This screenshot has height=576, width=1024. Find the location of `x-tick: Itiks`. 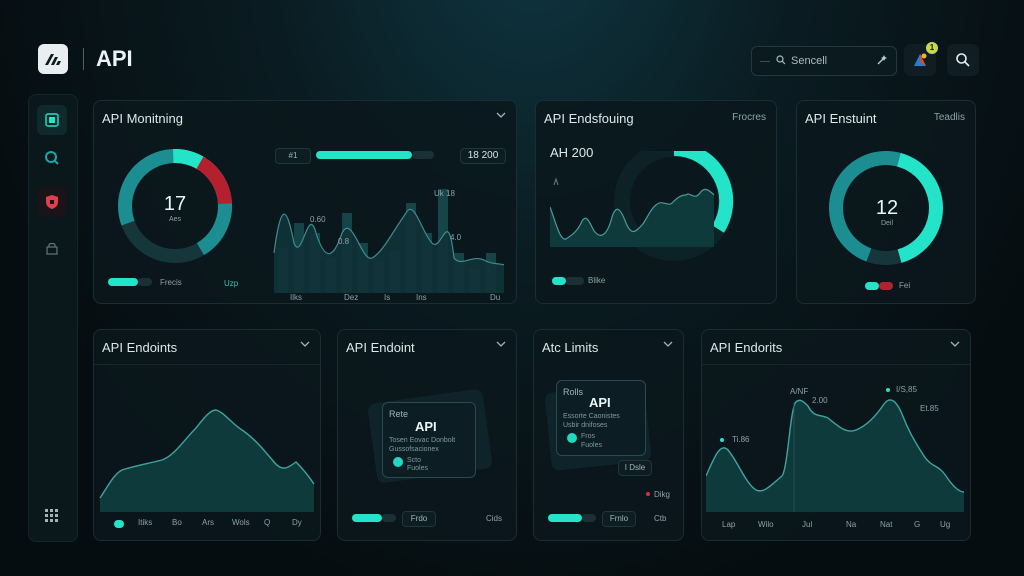

x-tick: Itiks is located at coordinates (145, 522).